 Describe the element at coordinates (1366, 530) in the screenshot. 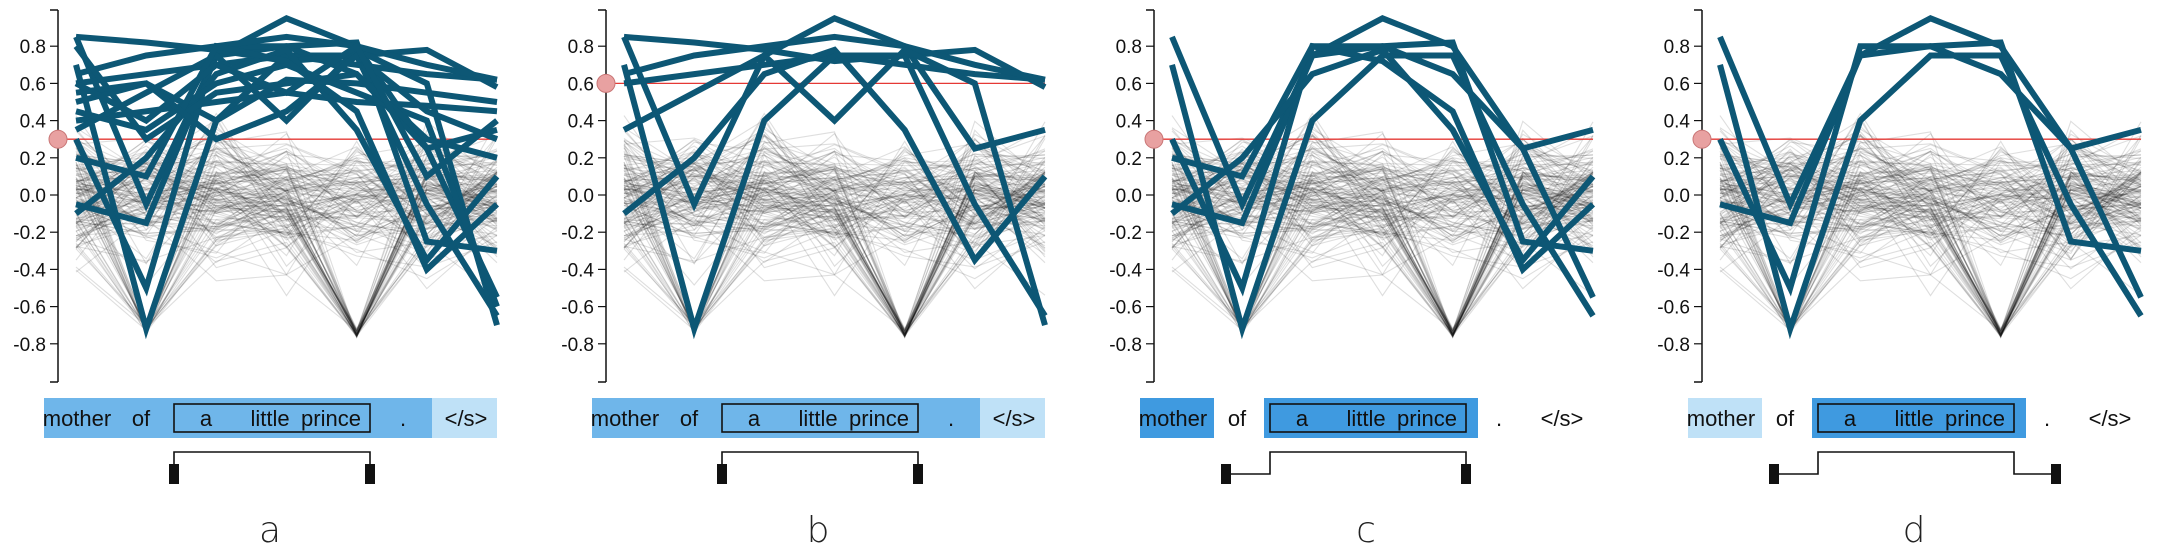

I see `panel-label: c` at that location.